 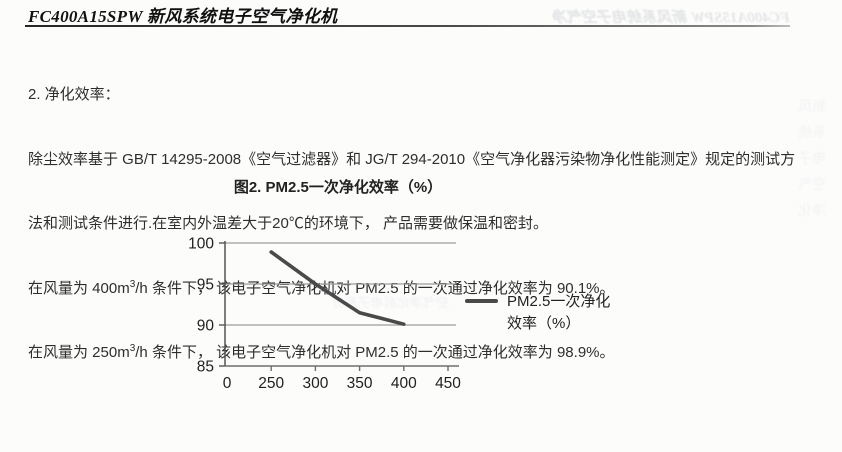 What do you see at coordinates (74, 94) in the screenshot?
I see `section-heading: 2. 净化效率：` at bounding box center [74, 94].